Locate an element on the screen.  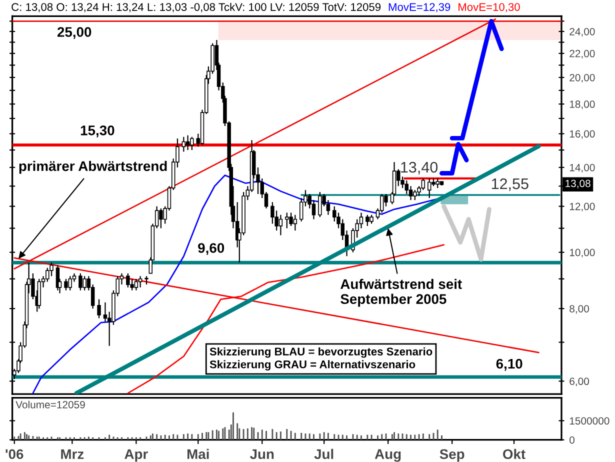
y-tick-label: 22,00 is located at coordinates (582, 54).